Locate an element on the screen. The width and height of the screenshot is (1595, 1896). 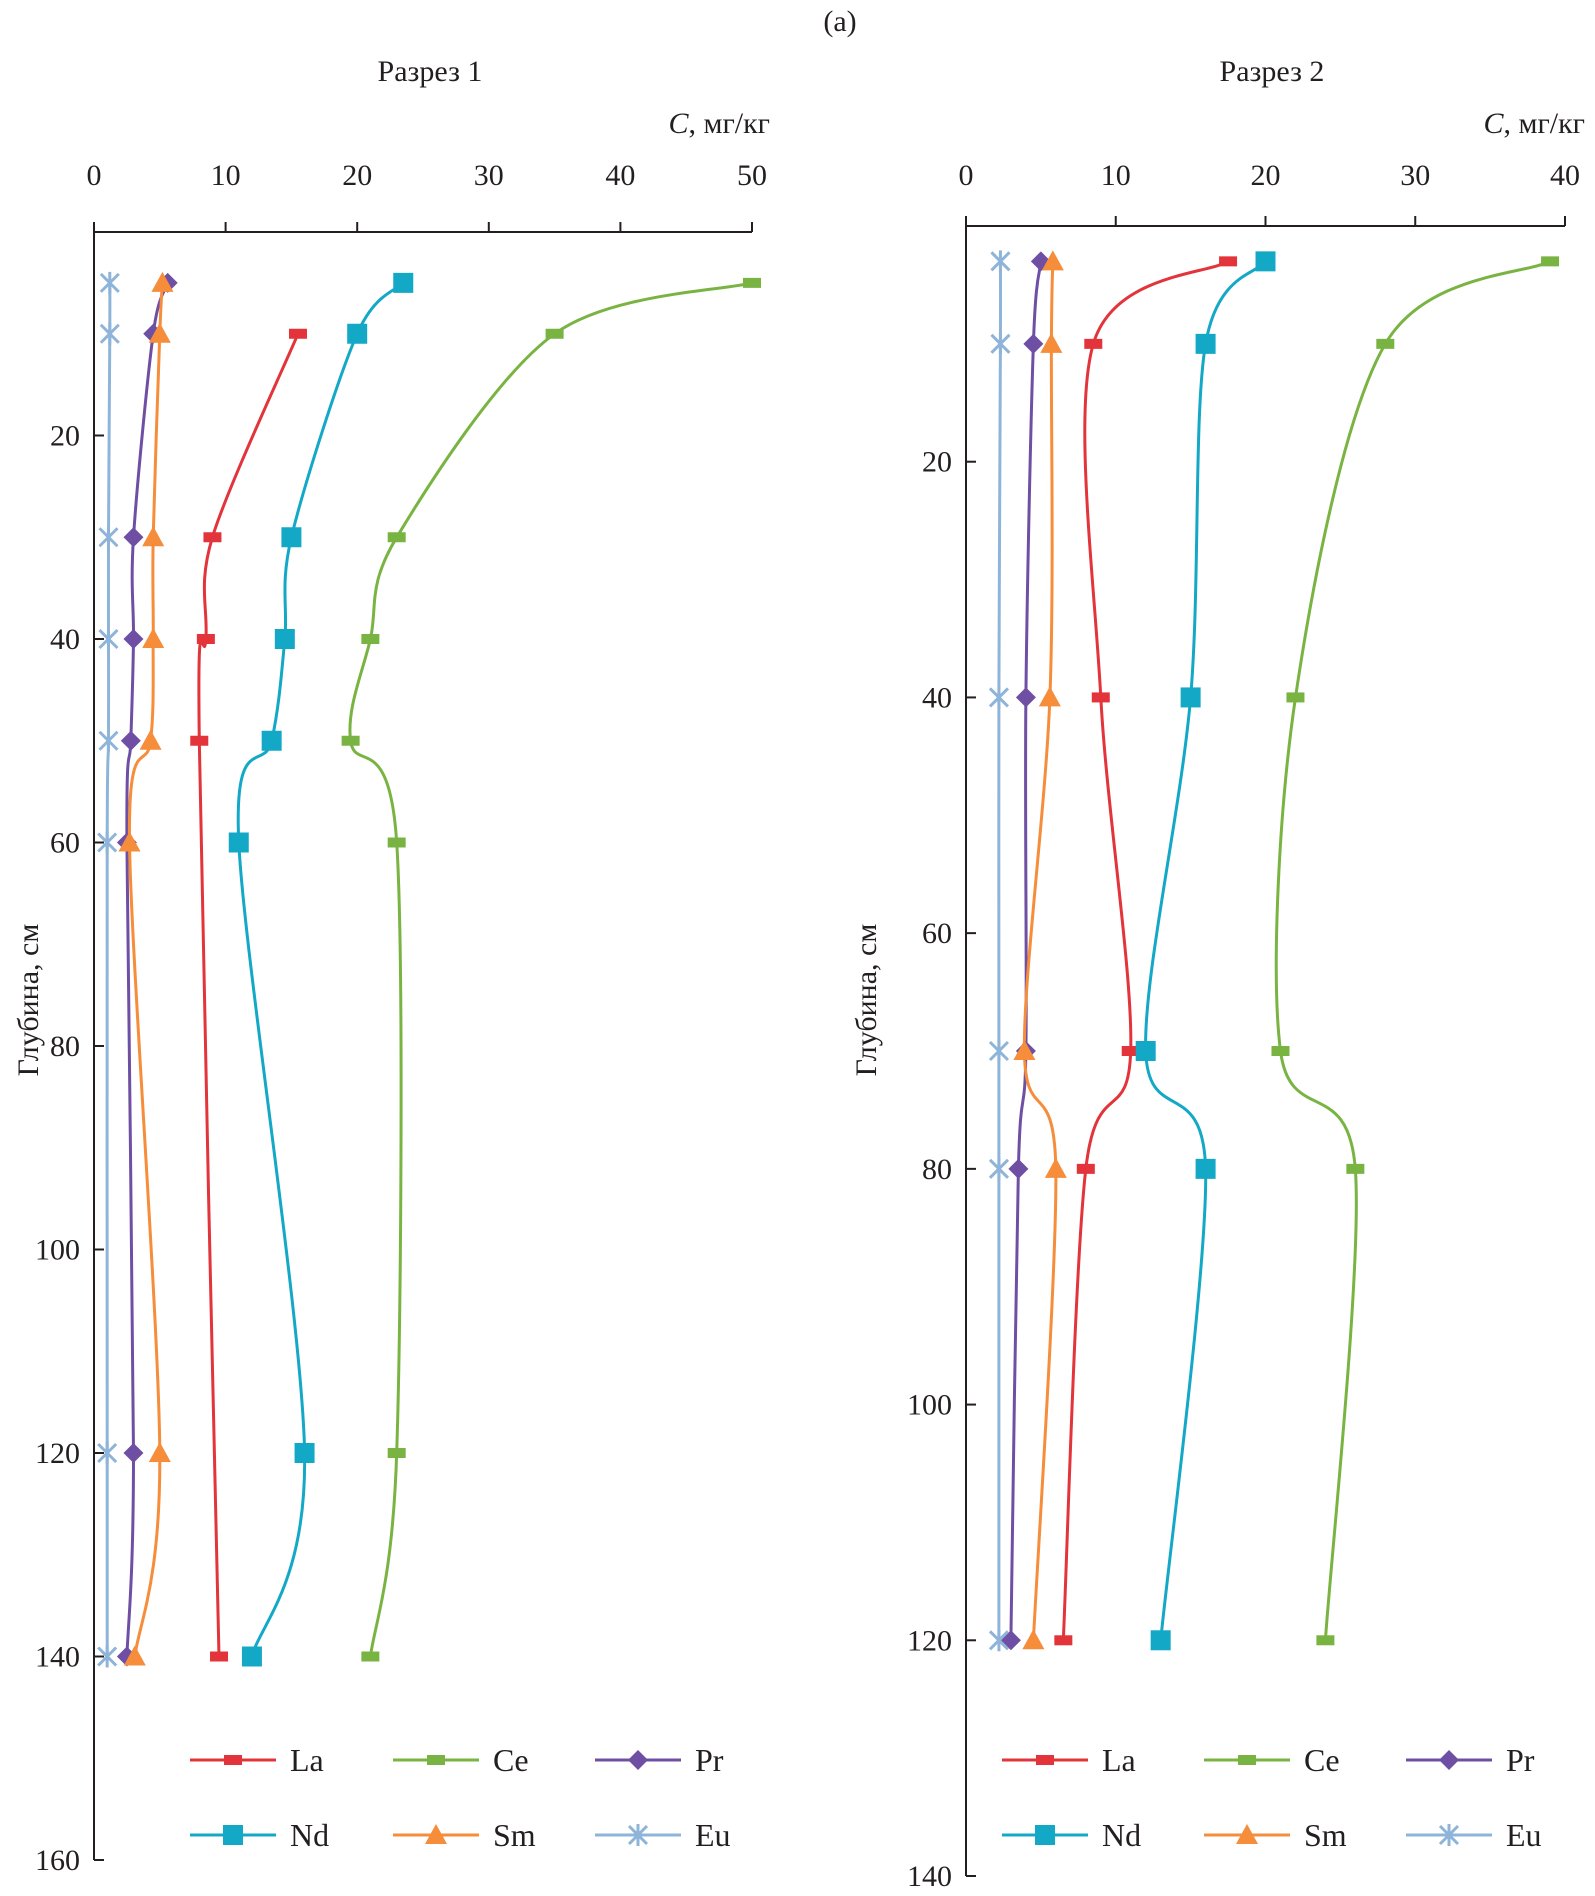
series-line-ce is located at coordinates (1412, 950).